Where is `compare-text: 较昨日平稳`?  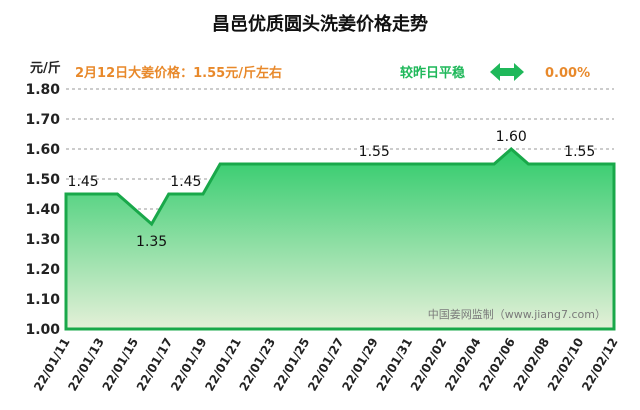 compare-text: 较昨日平稳 is located at coordinates (432, 73).